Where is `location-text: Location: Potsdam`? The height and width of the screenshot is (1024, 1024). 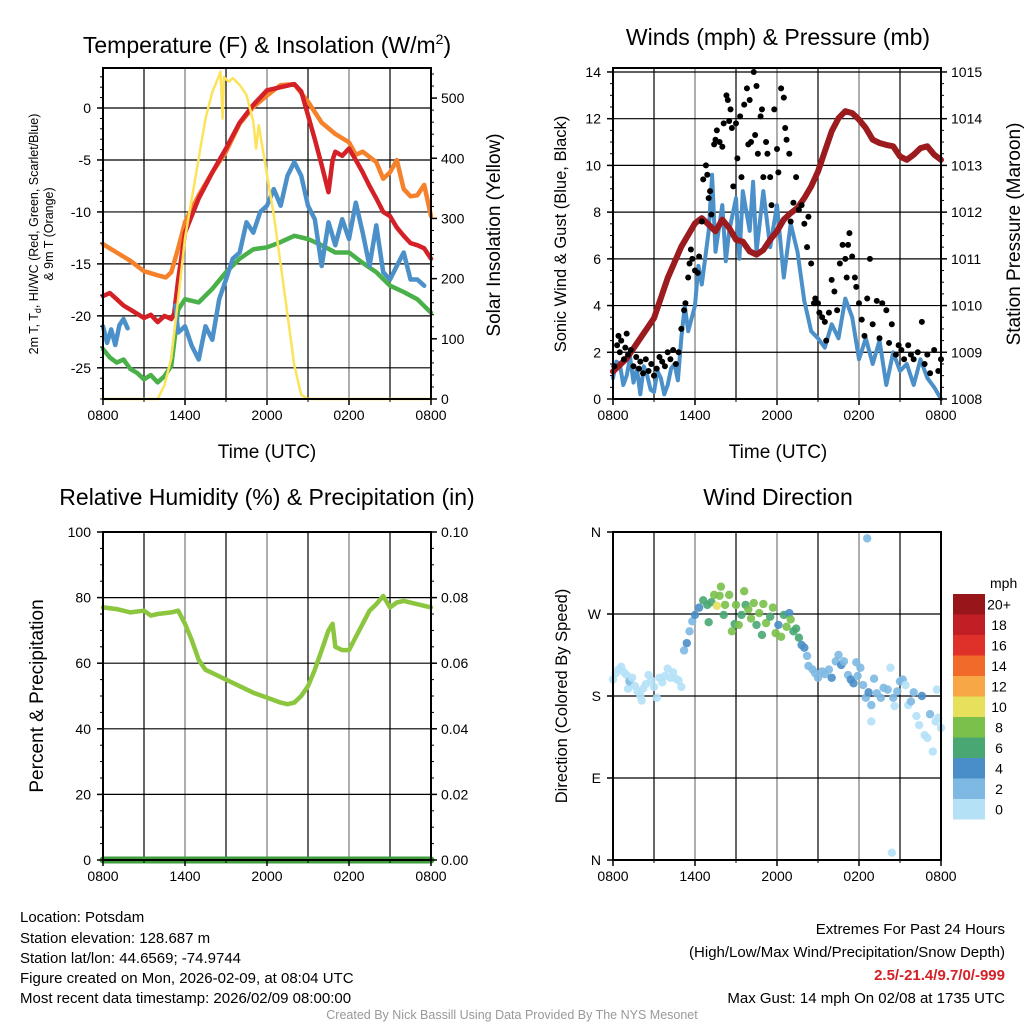
location-text: Location: Potsdam is located at coordinates (82, 917).